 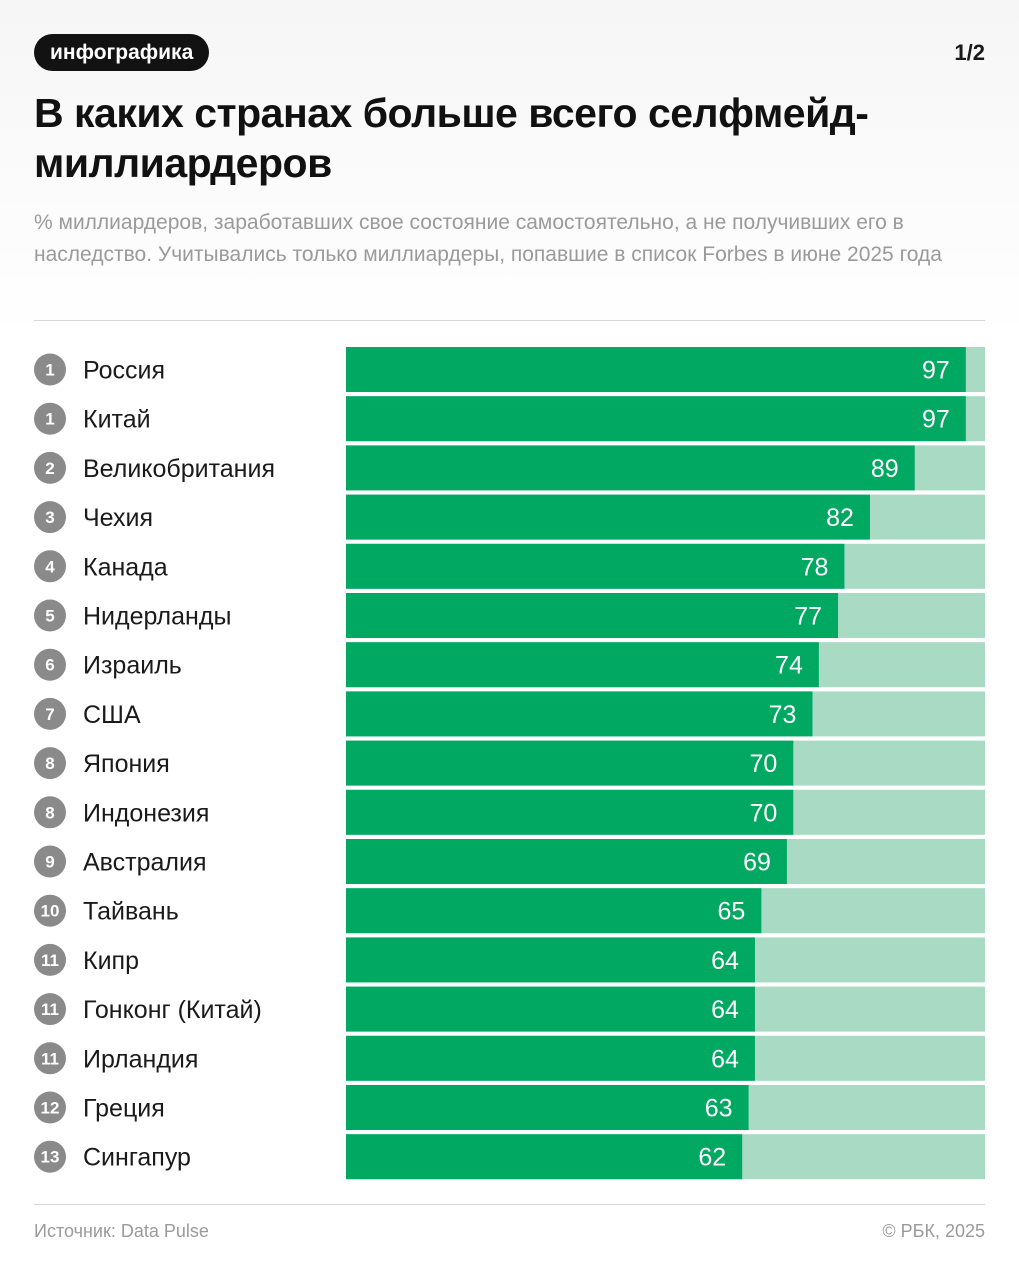 What do you see at coordinates (126, 764) in the screenshot?
I see `category-label: Япония` at bounding box center [126, 764].